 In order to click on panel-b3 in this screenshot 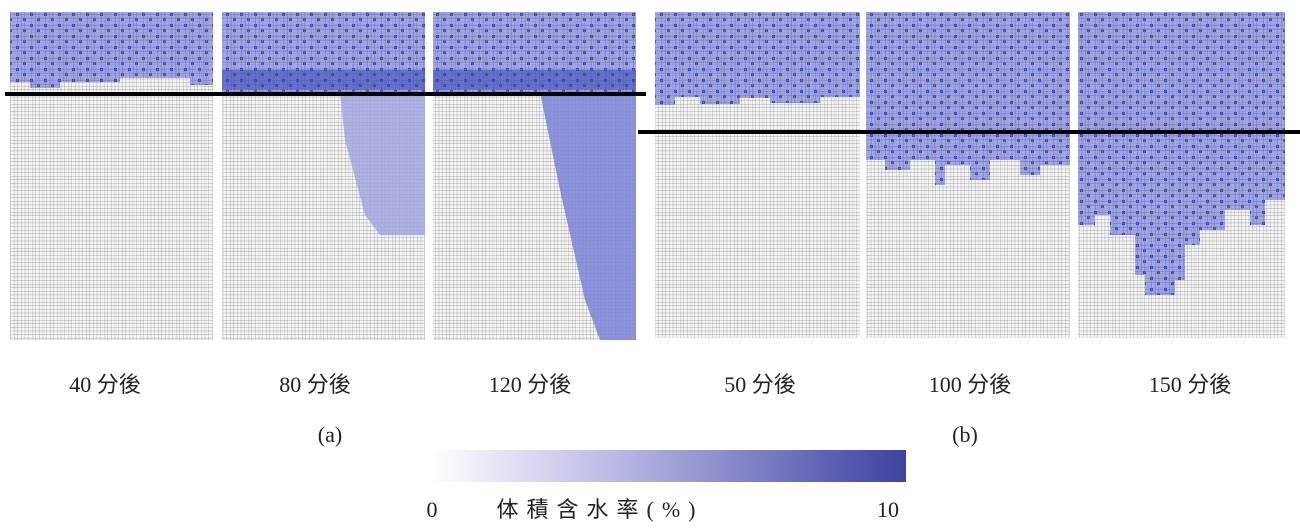, I will do `click(1181, 175)`.